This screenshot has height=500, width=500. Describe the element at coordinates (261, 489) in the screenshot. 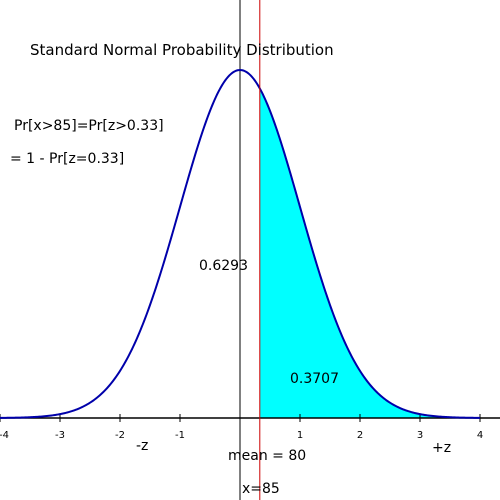

I see `x-value-label: x=85` at that location.